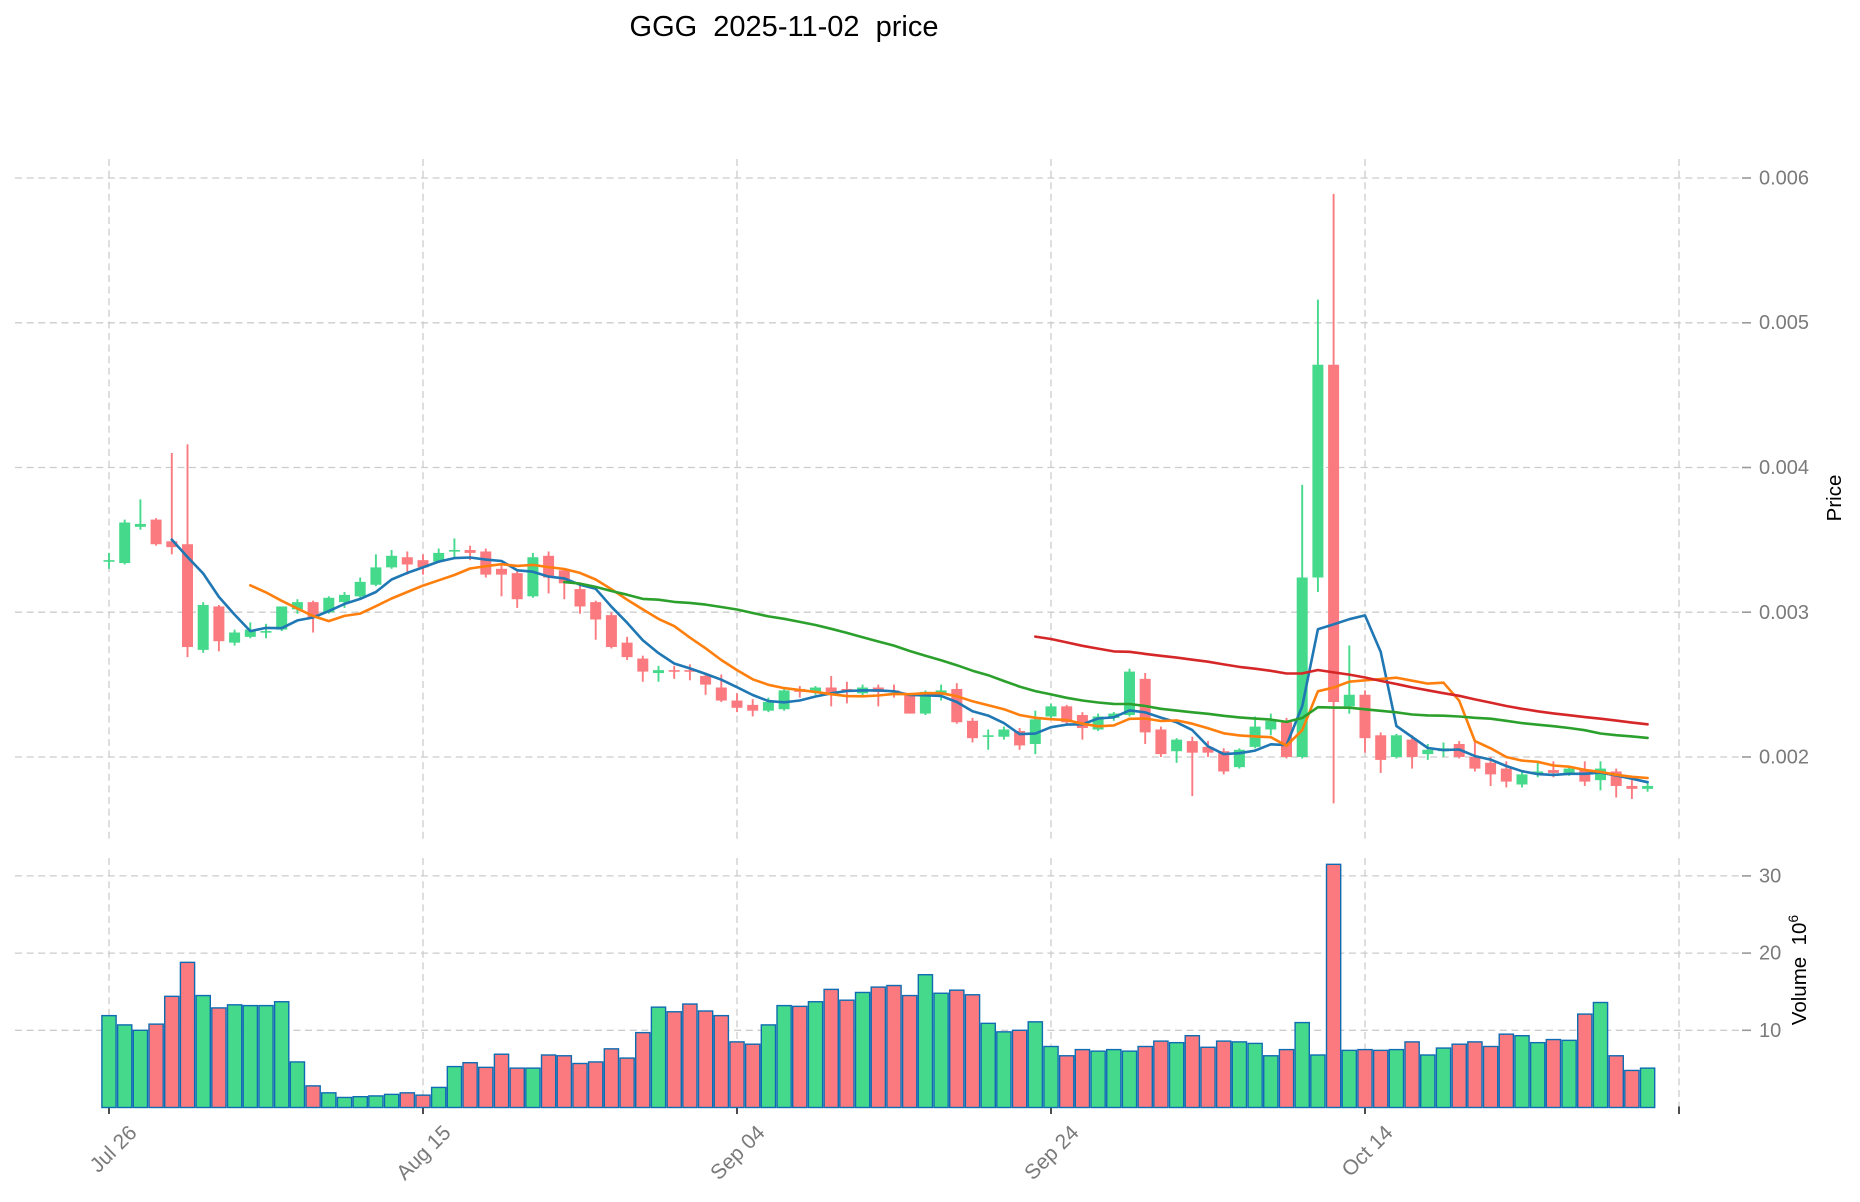 The height and width of the screenshot is (1202, 1860). Describe the element at coordinates (1784, 179) in the screenshot. I see `svg-text: 0.006` at that location.